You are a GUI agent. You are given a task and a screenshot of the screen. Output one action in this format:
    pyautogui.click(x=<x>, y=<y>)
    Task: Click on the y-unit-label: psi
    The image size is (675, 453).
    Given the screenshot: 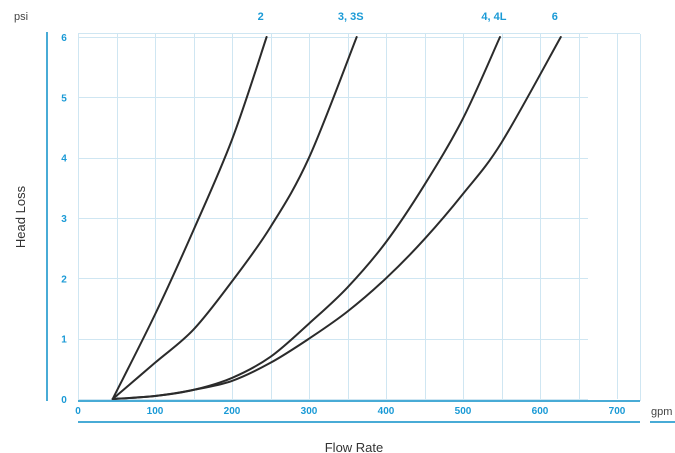 What is the action you would take?
    pyautogui.click(x=21, y=17)
    